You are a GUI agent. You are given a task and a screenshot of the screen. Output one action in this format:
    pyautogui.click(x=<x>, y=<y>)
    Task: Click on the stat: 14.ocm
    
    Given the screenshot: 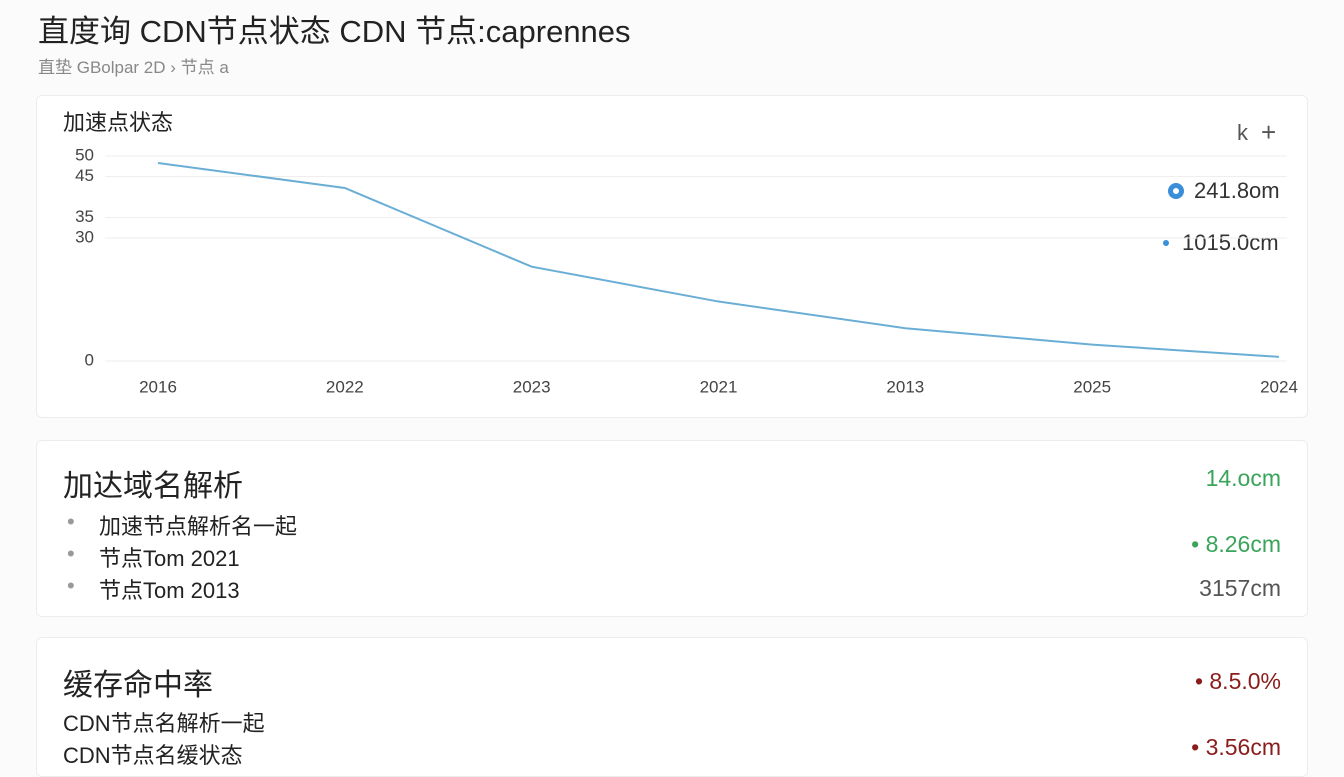 What is the action you would take?
    pyautogui.click(x=1243, y=478)
    